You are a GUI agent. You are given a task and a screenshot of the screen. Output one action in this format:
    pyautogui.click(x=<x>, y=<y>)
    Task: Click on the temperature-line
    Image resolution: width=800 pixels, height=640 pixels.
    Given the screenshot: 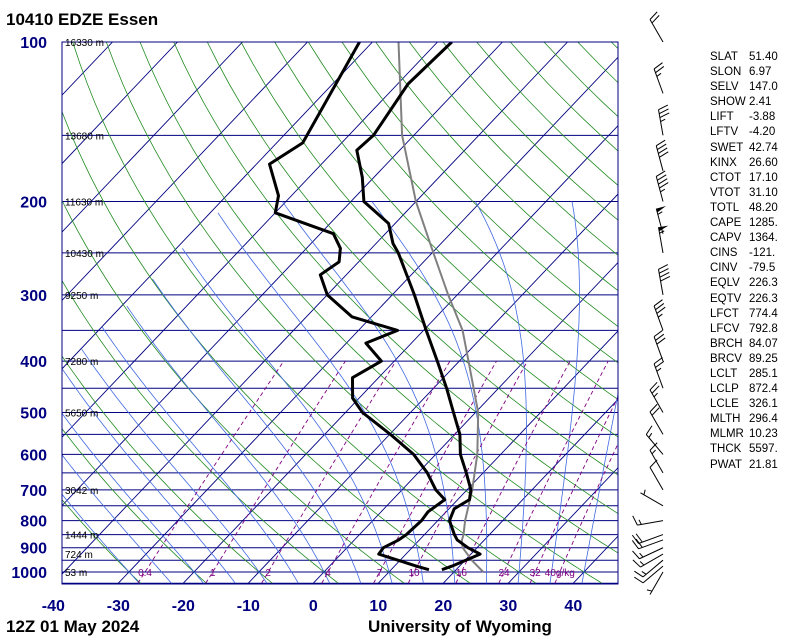 What is the action you would take?
    pyautogui.click(x=418, y=307)
    